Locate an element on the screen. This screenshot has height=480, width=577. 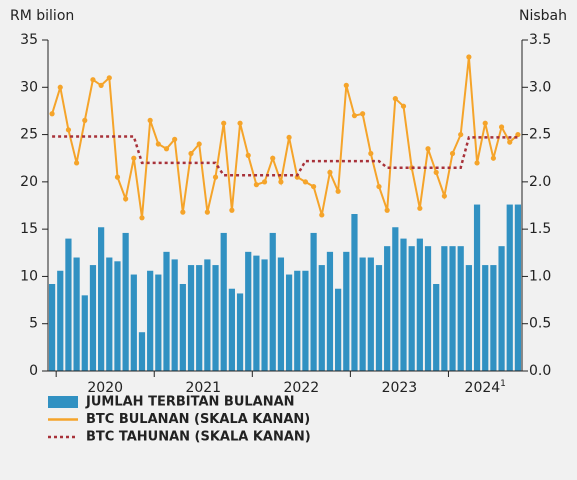
x-tick-label: 2022 is located at coordinates (302, 388).